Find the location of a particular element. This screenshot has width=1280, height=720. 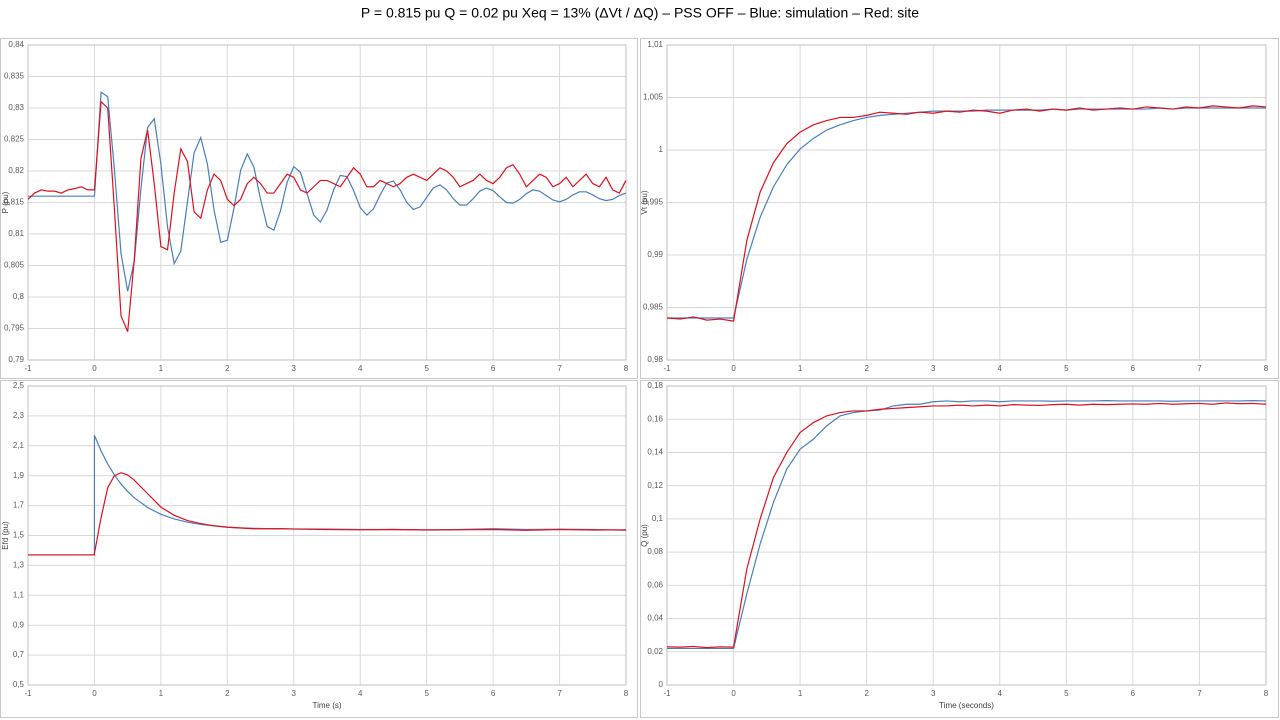

y-tick-label: 0,815 is located at coordinates (14, 202).